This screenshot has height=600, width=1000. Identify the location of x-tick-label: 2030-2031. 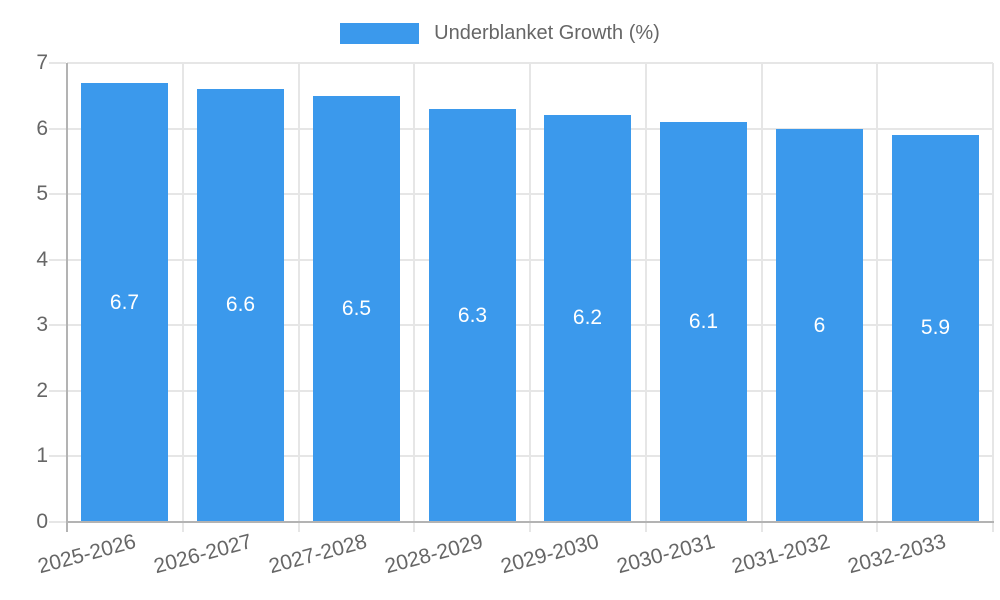
(665, 554).